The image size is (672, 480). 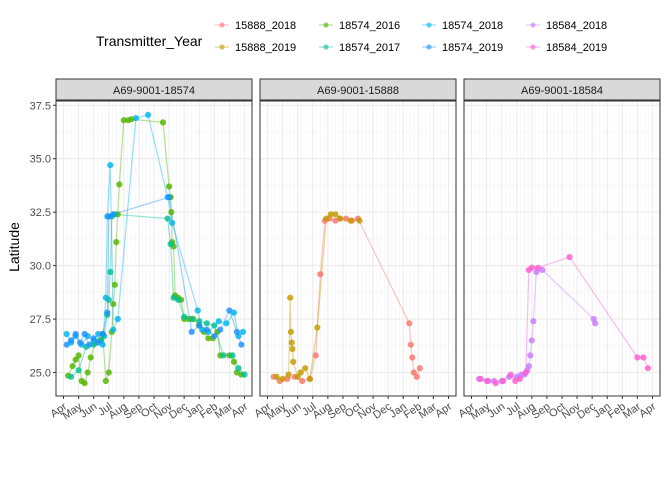 I want to click on series-points-15888_2019, so click(x=318, y=296).